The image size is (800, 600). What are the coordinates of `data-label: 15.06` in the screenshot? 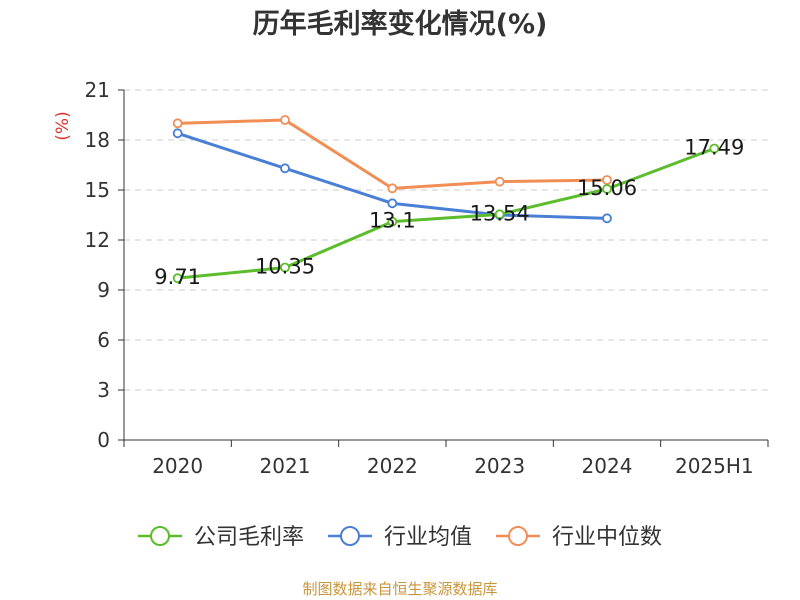 It's located at (607, 188).